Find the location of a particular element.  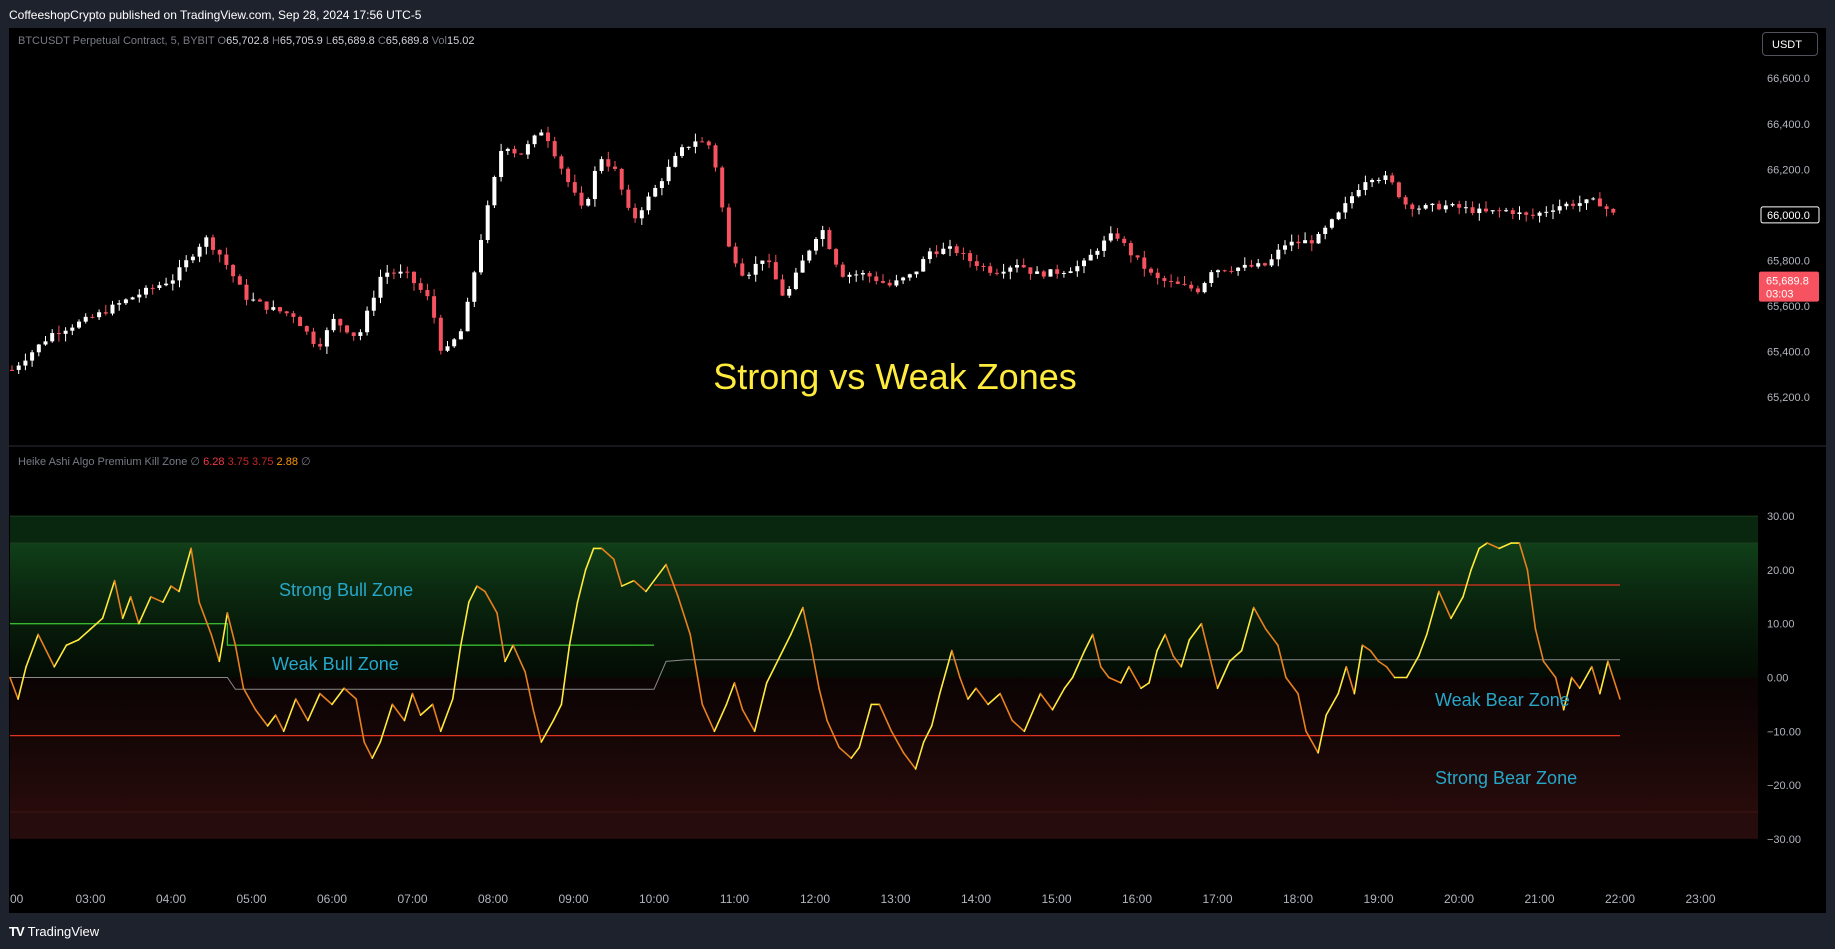

osc-tick-0: 30.00 is located at coordinates (1781, 517).